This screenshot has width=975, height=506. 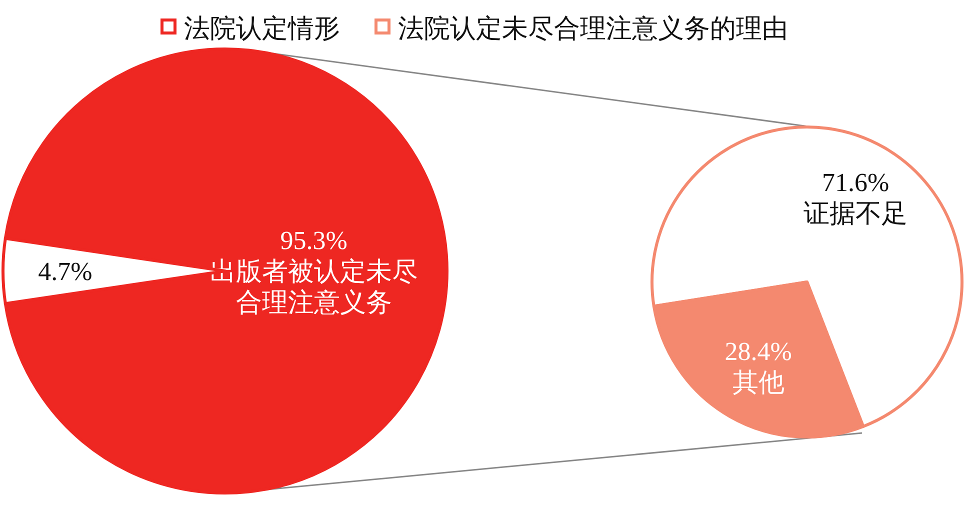 I want to click on slice-label: 其他, so click(x=758, y=383).